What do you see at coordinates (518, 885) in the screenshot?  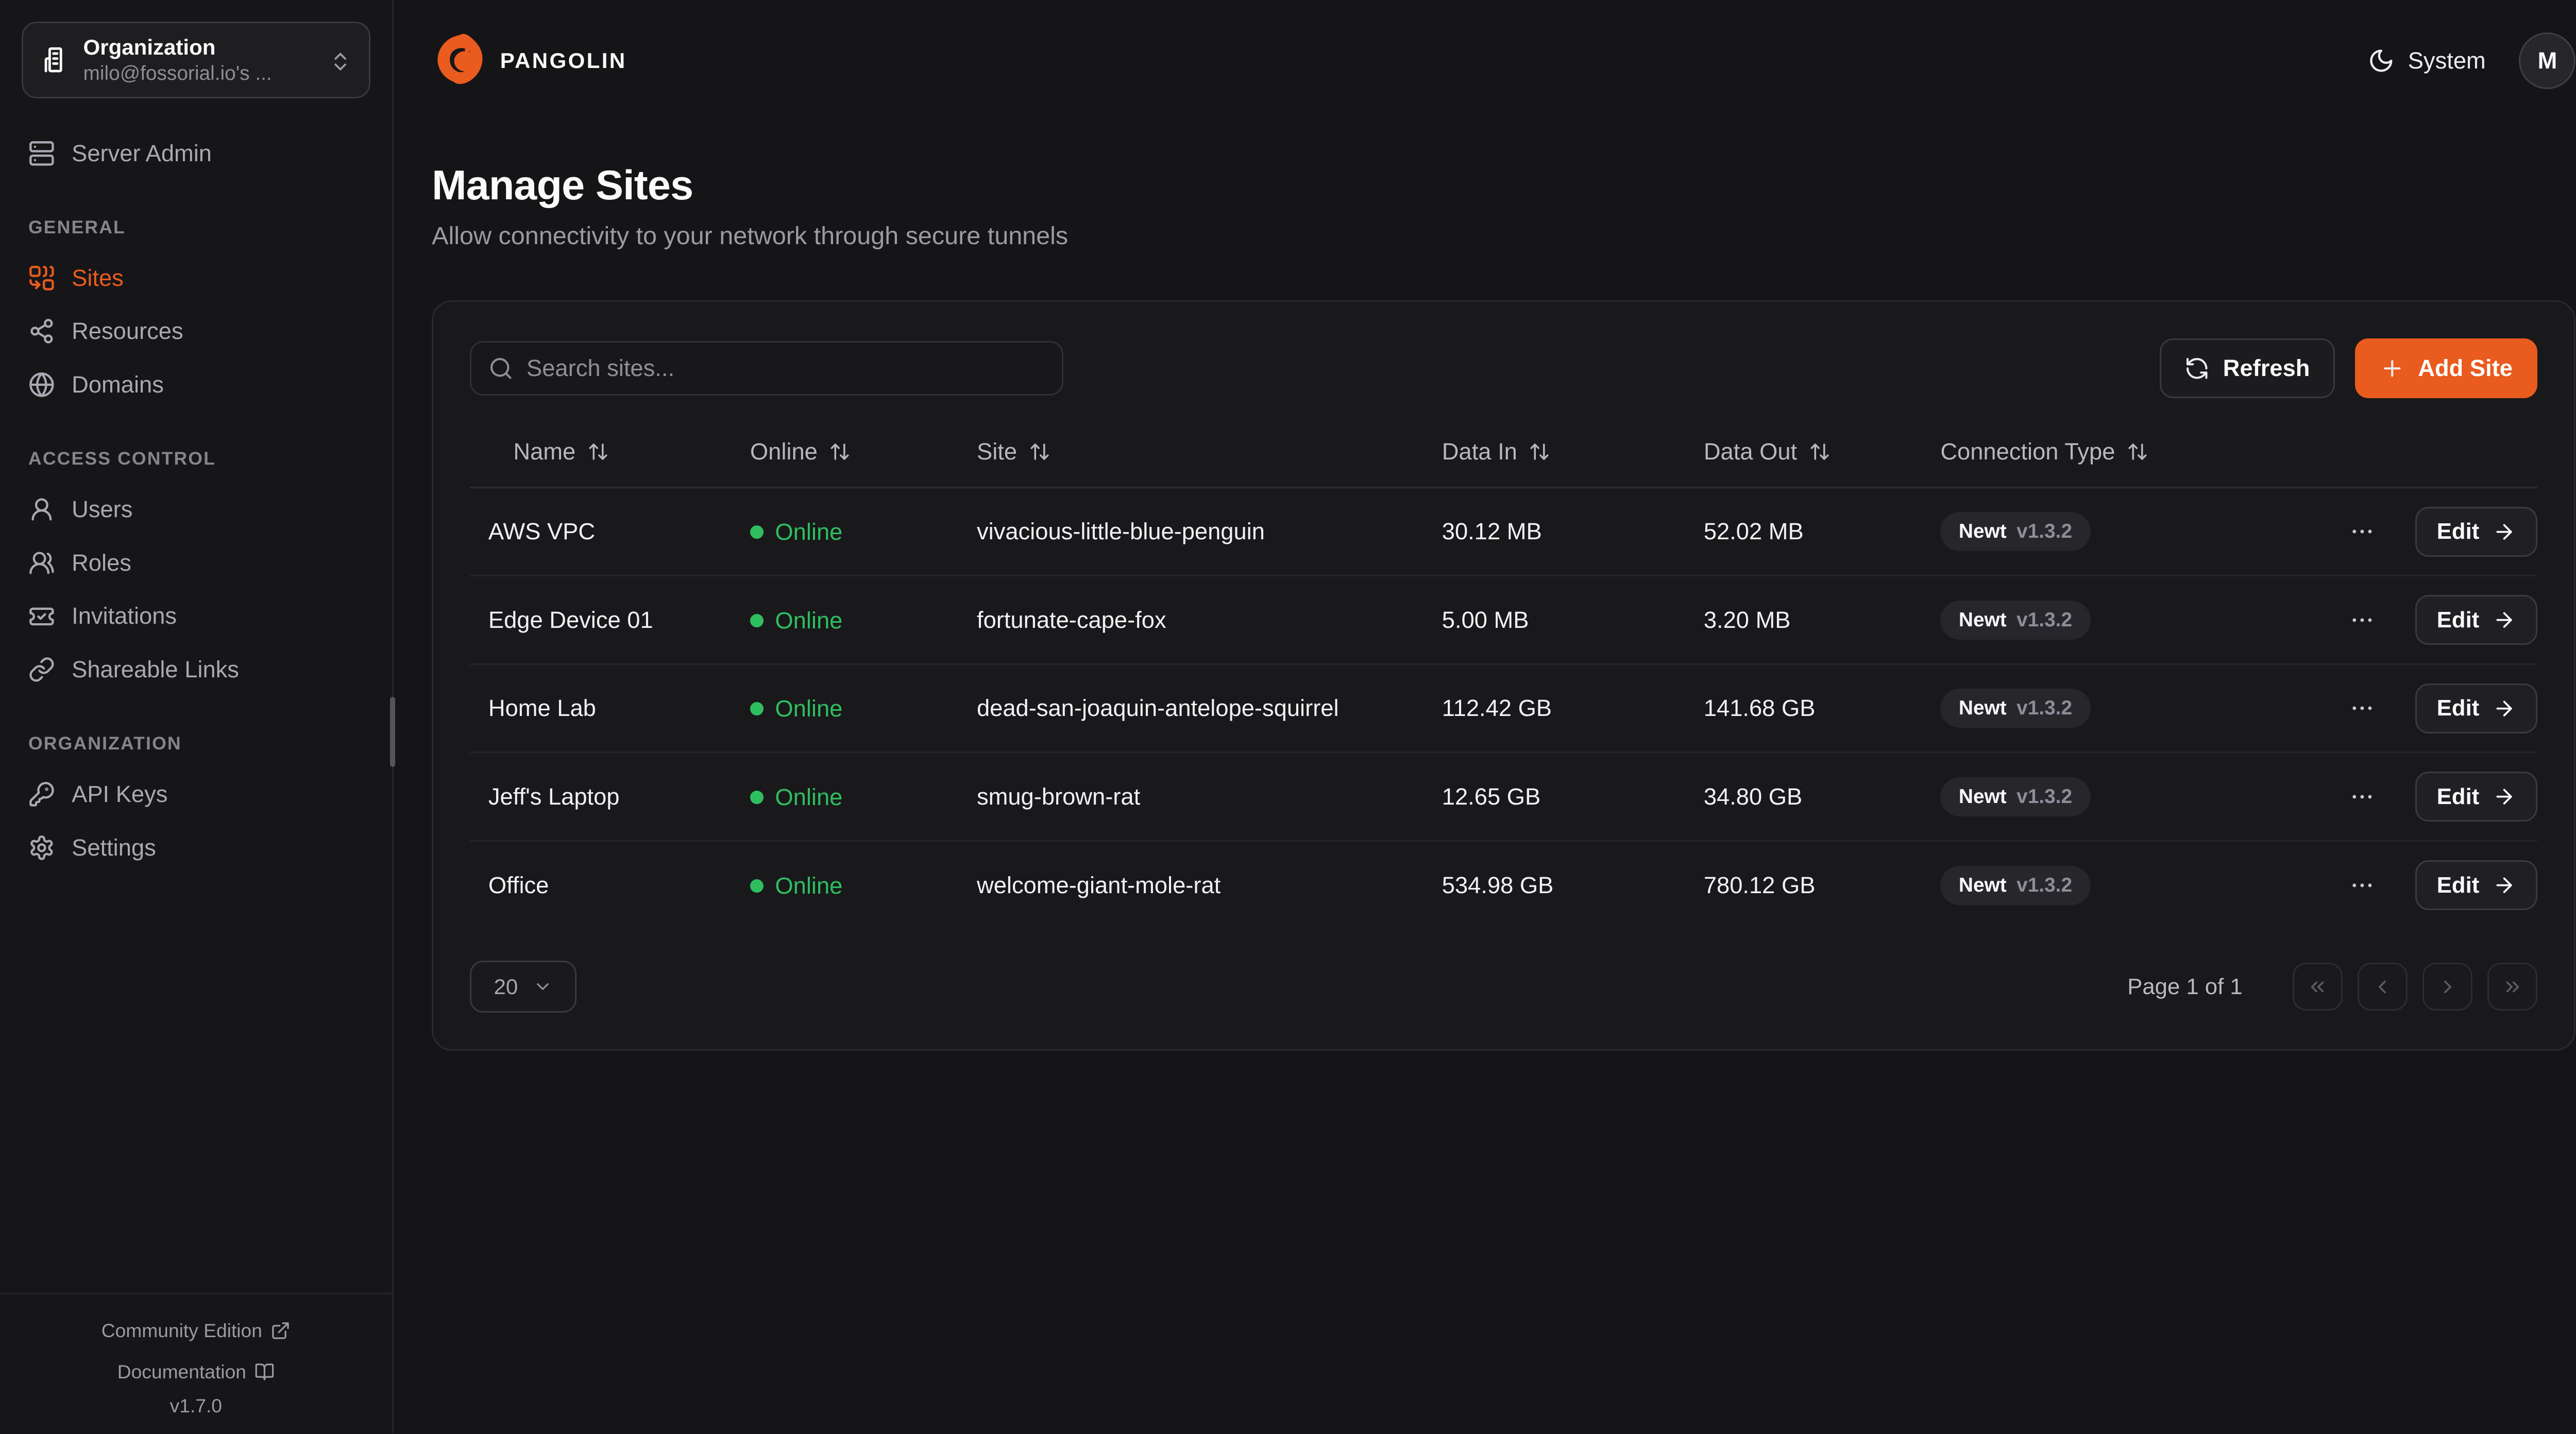 I see `site-name-cell: Office` at bounding box center [518, 885].